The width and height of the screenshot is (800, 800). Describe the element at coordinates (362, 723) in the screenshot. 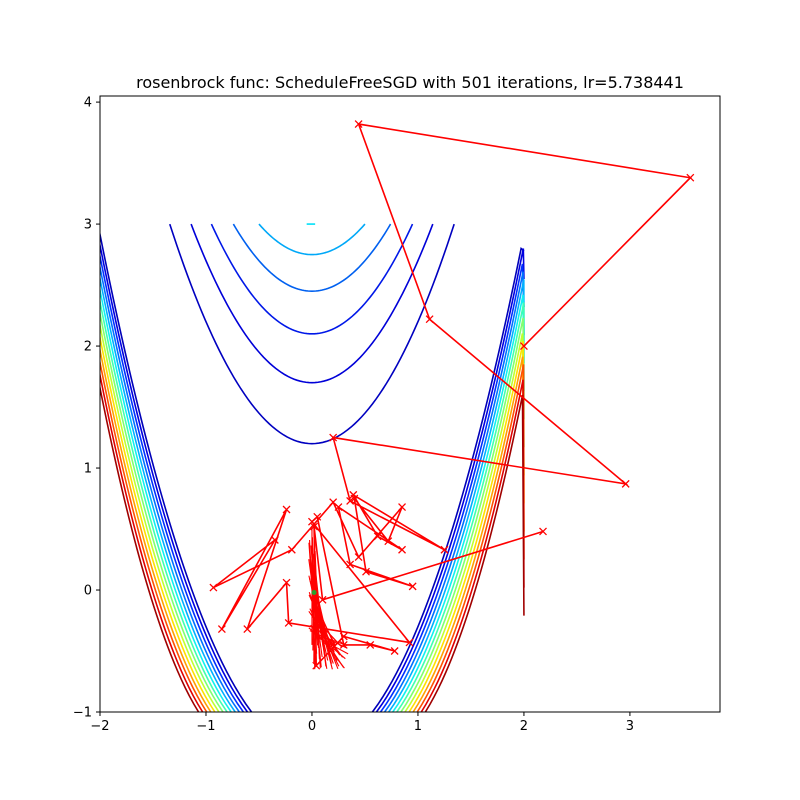

I see `x-axis: −2 −1 0 1 2 3` at that location.